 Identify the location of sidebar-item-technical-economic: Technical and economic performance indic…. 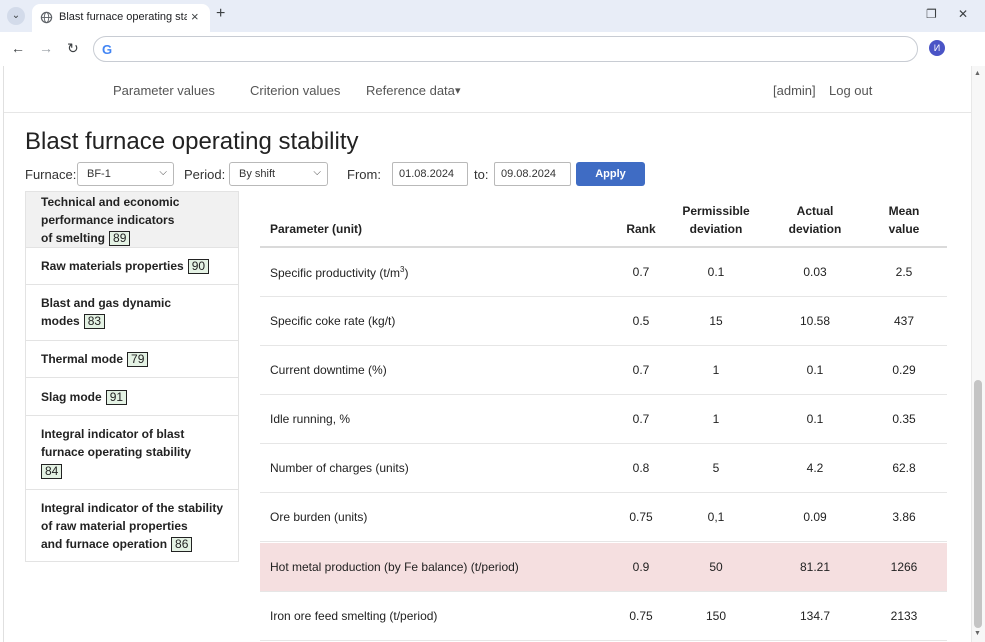
(132, 220).